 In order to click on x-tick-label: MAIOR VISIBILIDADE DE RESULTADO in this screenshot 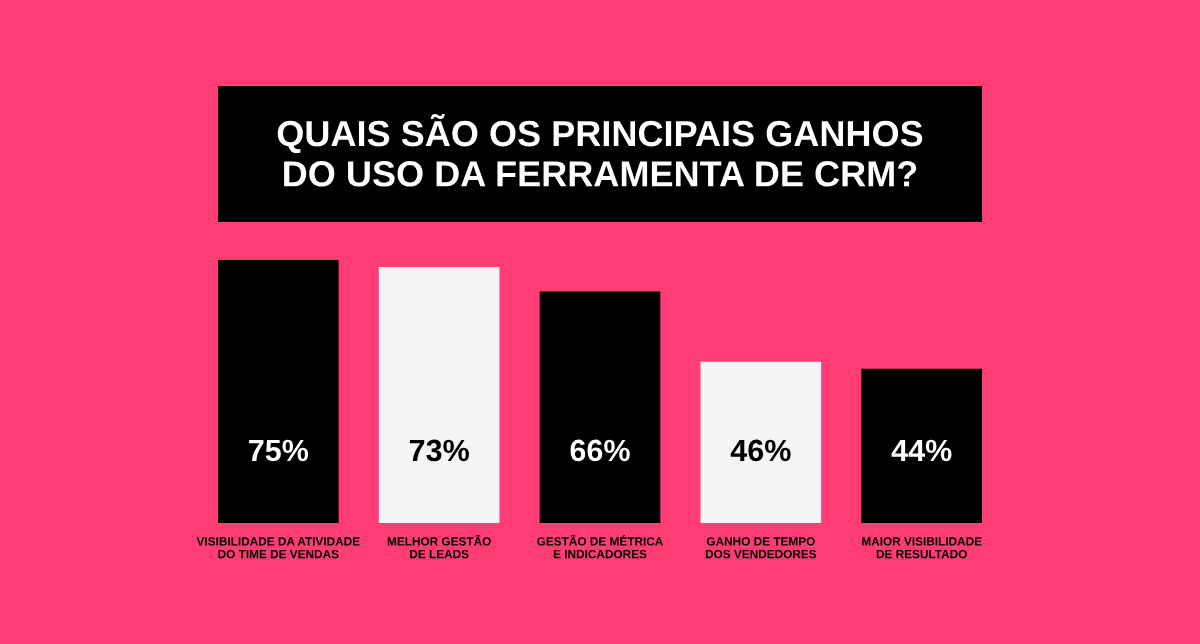, I will do `click(922, 548)`.